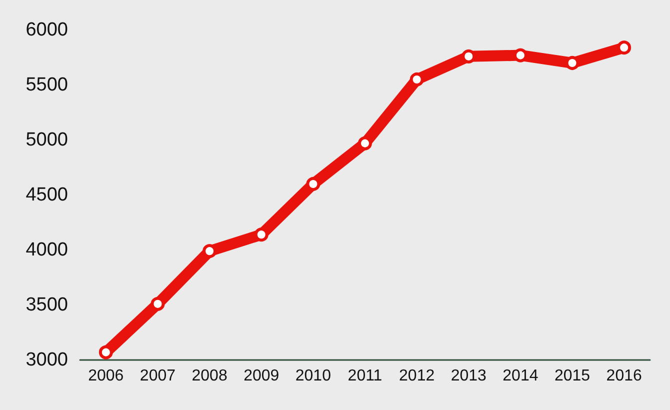  What do you see at coordinates (47, 140) in the screenshot?
I see `y-tick-label: 5000` at bounding box center [47, 140].